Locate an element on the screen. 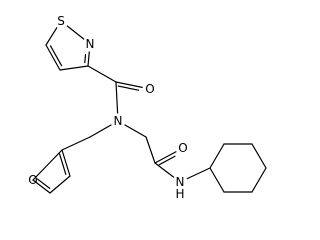 This screenshot has height=240, width=320. atom-label: S is located at coordinates (61, 21).